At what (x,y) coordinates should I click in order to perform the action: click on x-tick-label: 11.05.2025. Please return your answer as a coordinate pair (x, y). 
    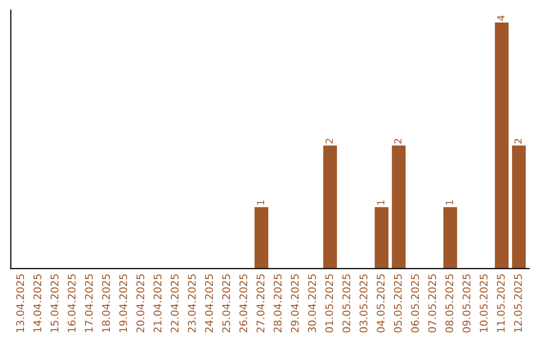
    Looking at the image, I should click on (500, 303).